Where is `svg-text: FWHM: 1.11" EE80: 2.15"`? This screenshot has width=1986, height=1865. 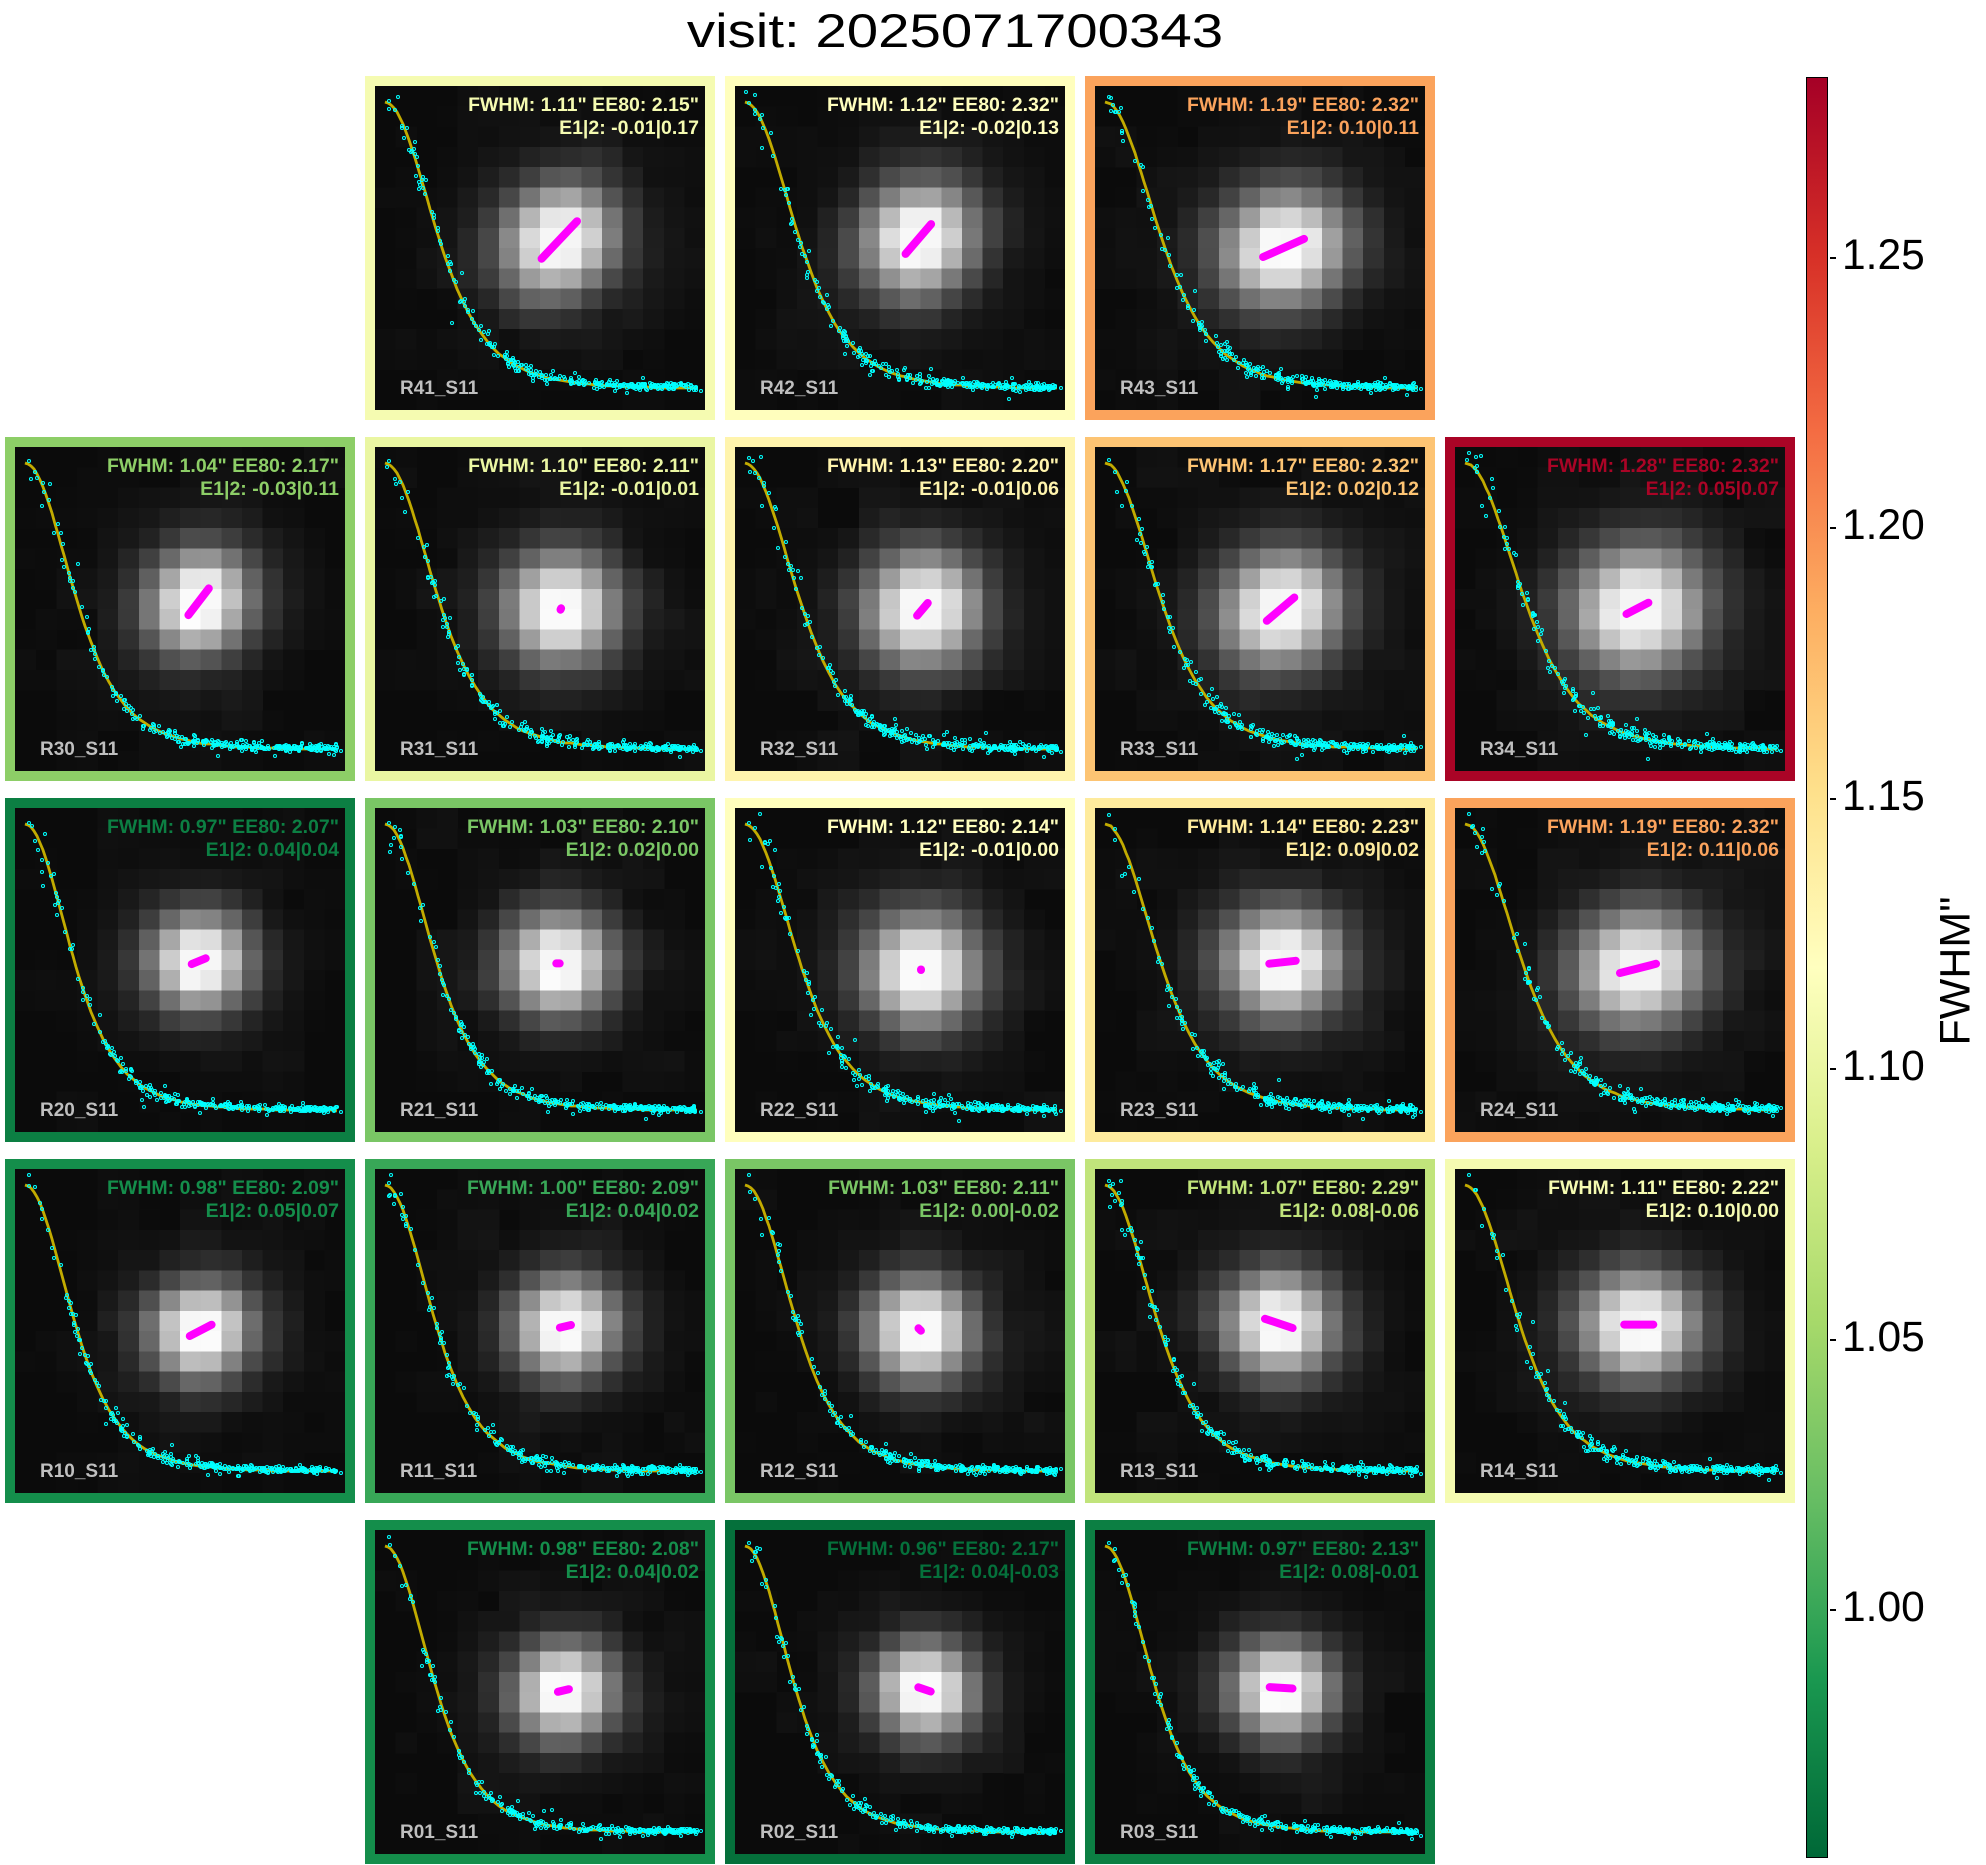 svg-text: FWHM: 1.11" EE80: 2.15" is located at coordinates (583, 105).